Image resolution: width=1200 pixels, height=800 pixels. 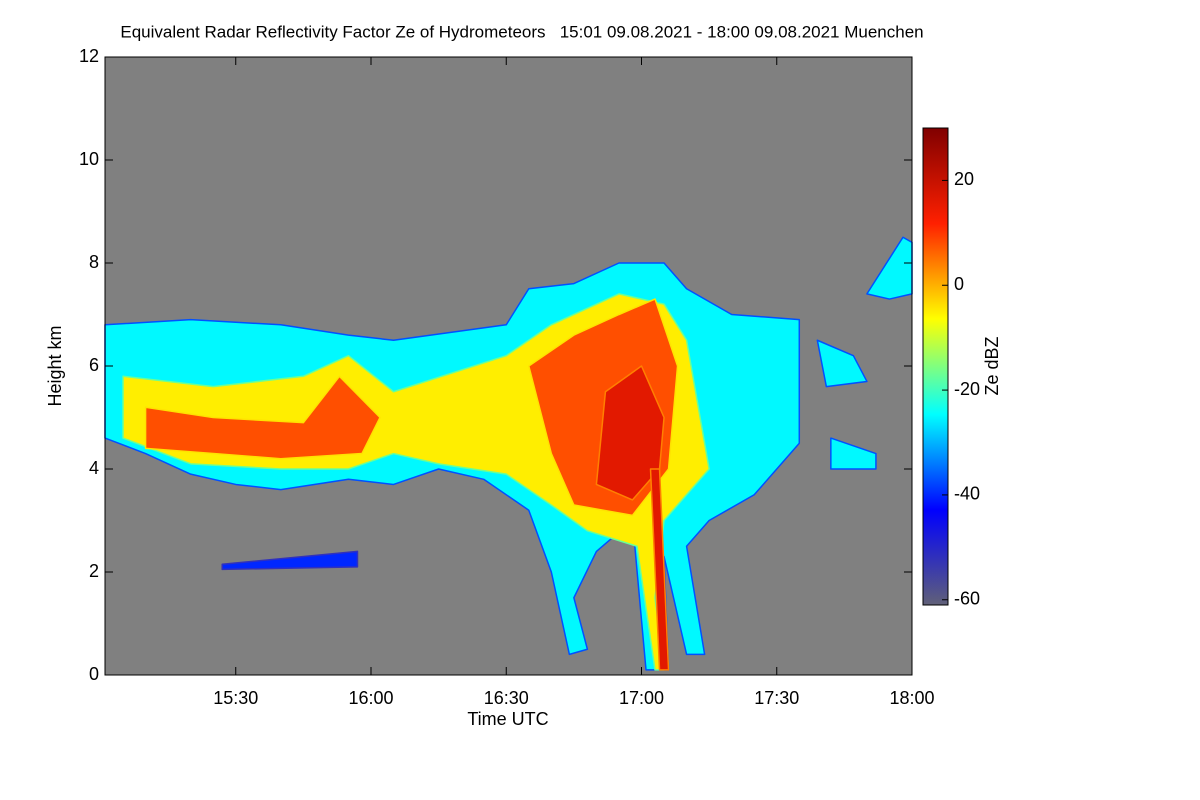 I want to click on y-tick-label: 10, so click(x=89, y=159).